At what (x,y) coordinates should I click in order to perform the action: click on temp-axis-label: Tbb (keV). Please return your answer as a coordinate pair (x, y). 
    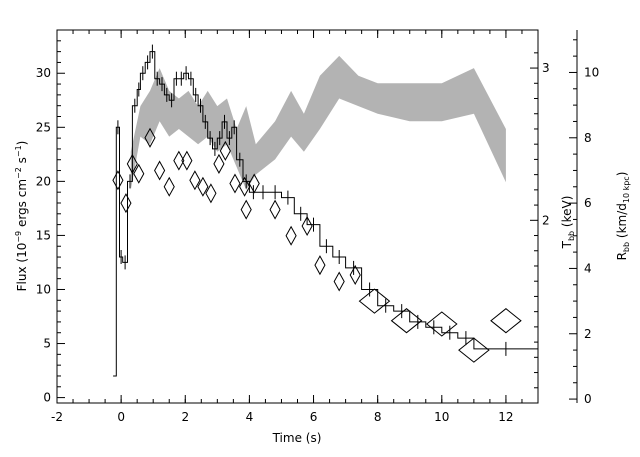
    Looking at the image, I should click on (568, 223).